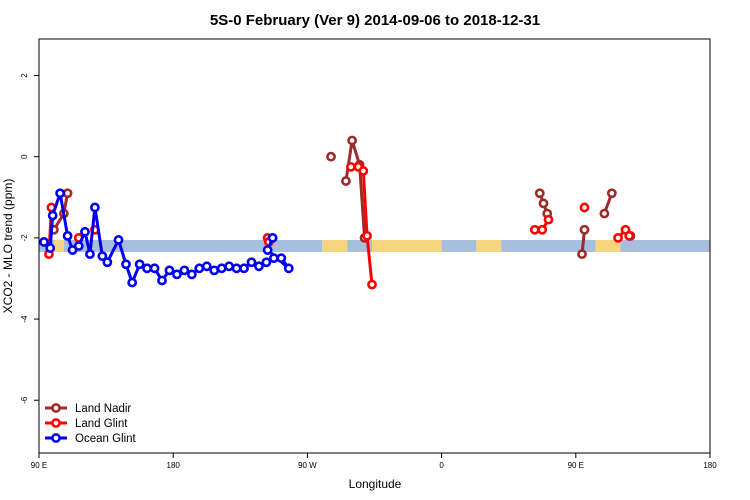 The height and width of the screenshot is (500, 750). What do you see at coordinates (8, 246) in the screenshot?
I see `y-axis-label: XCO2 - MLO trend (ppm)` at bounding box center [8, 246].